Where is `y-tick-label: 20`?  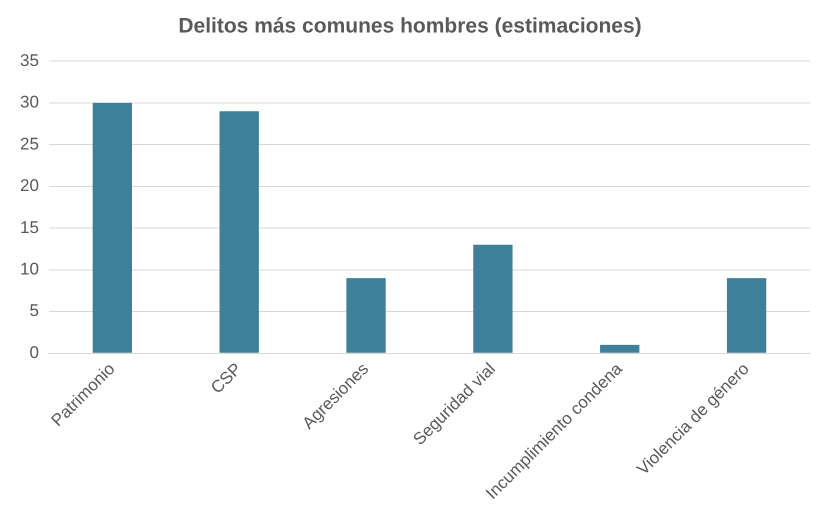
y-tick-label: 20 is located at coordinates (29, 186).